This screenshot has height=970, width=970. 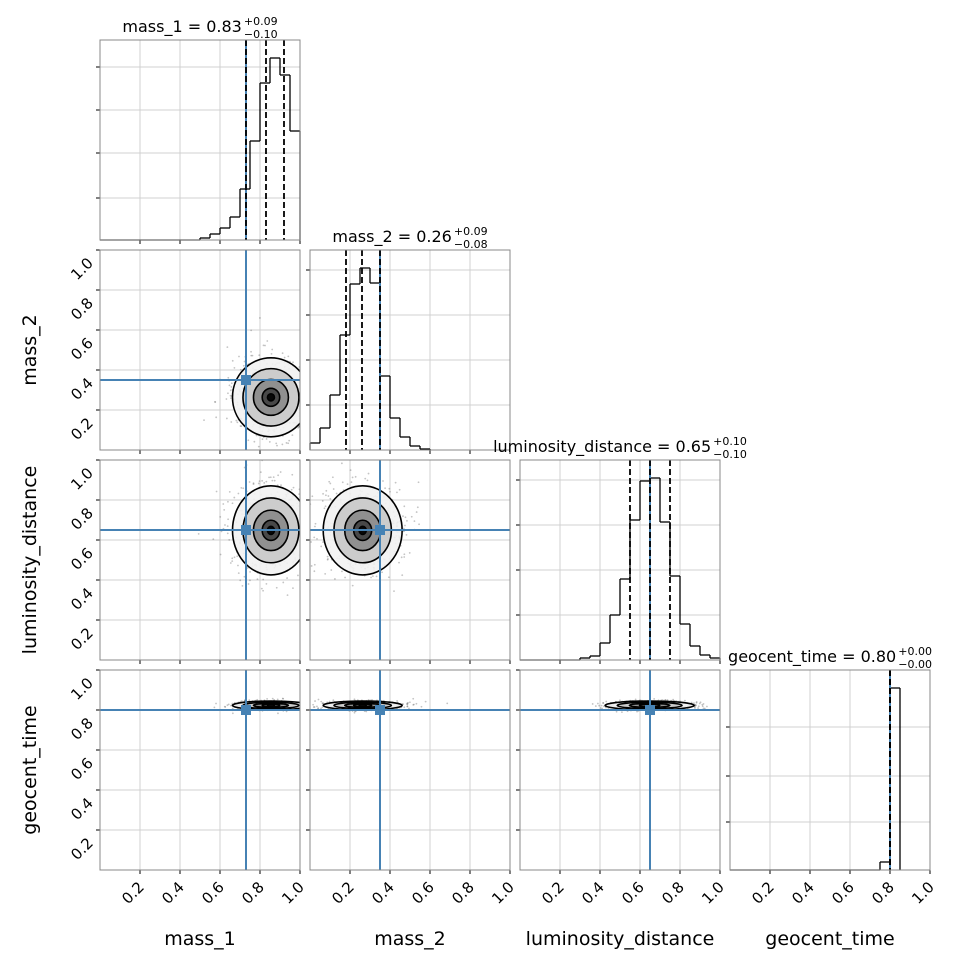 What do you see at coordinates (633, 893) in the screenshot?
I see `x-tick-label: 0.6` at bounding box center [633, 893].